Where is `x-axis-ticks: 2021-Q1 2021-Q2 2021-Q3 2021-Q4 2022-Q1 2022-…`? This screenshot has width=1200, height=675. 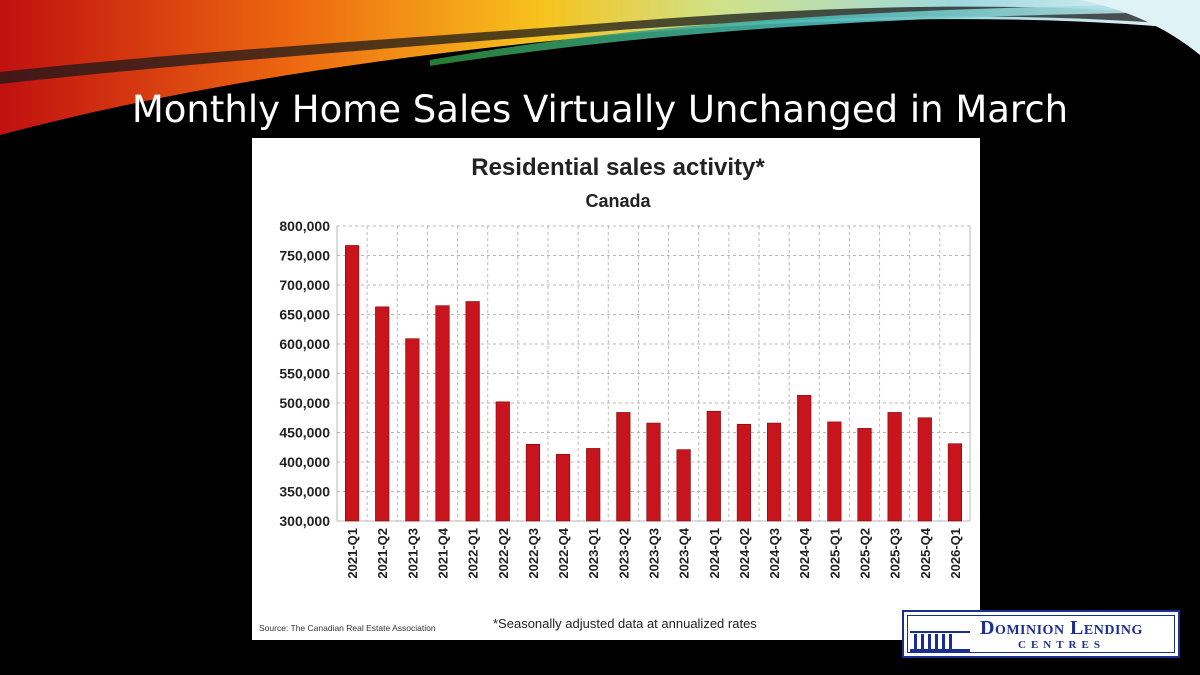 x-axis-ticks: 2021-Q1 2021-Q2 2021-Q3 2021-Q4 2022-Q1 2022-… is located at coordinates (654, 552).